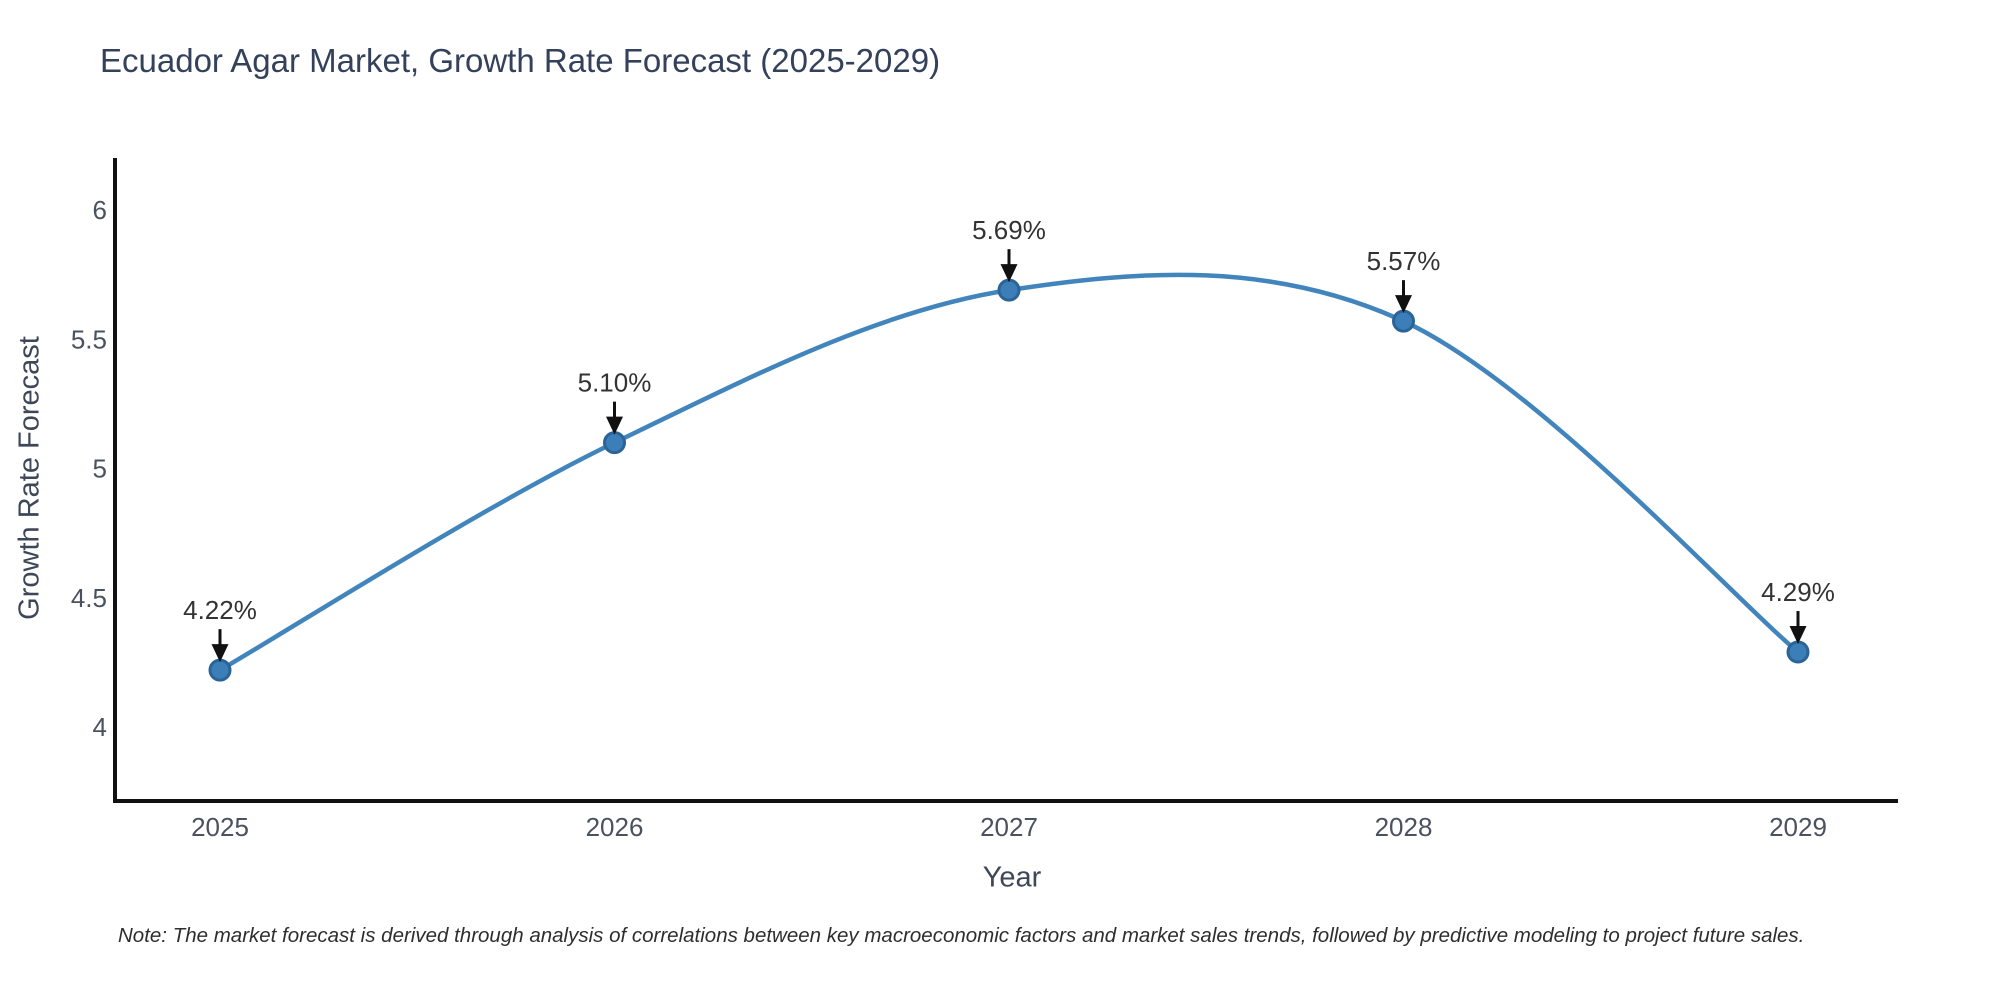  Describe the element at coordinates (1404, 261) in the screenshot. I see `annotation-label: 5.57%` at that location.